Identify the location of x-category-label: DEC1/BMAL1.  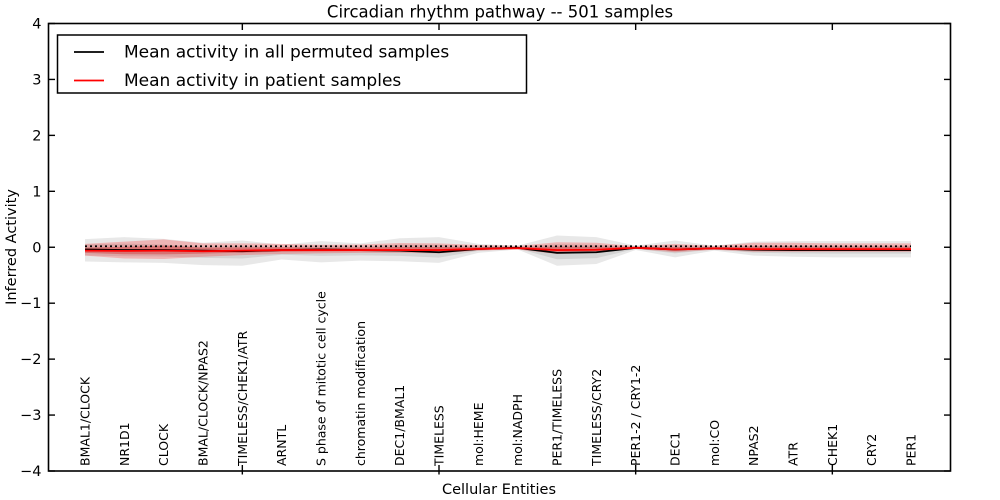
(399, 425).